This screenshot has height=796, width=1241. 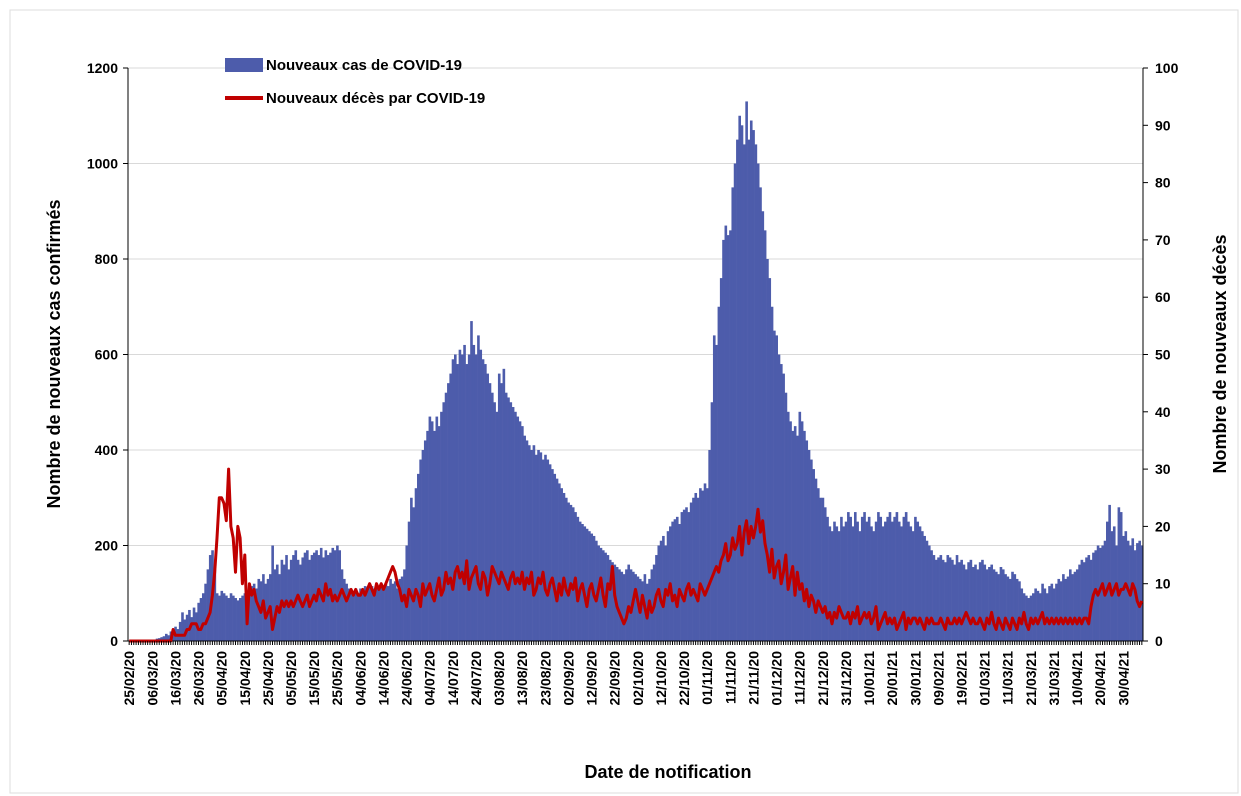 I want to click on y2-tick-label: 70, so click(x=1163, y=240).